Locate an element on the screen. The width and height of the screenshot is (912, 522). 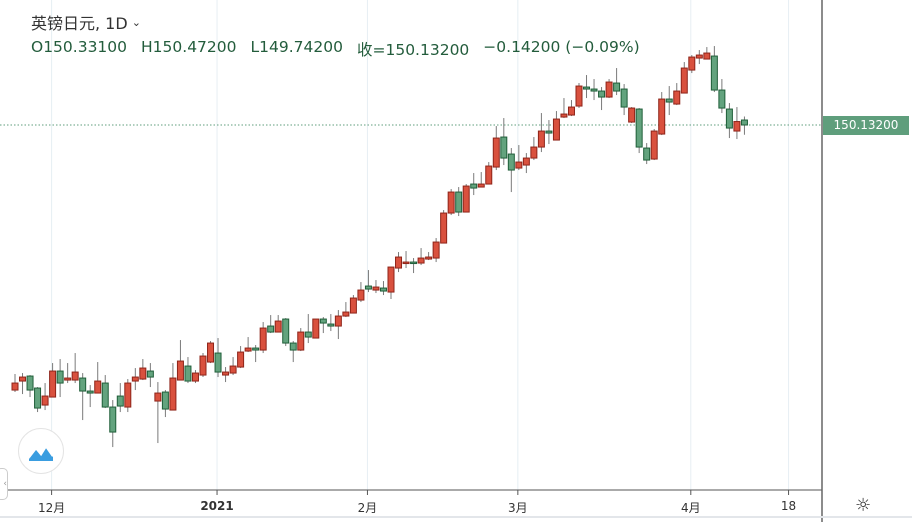
wave-logo-icon is located at coordinates (41, 451).